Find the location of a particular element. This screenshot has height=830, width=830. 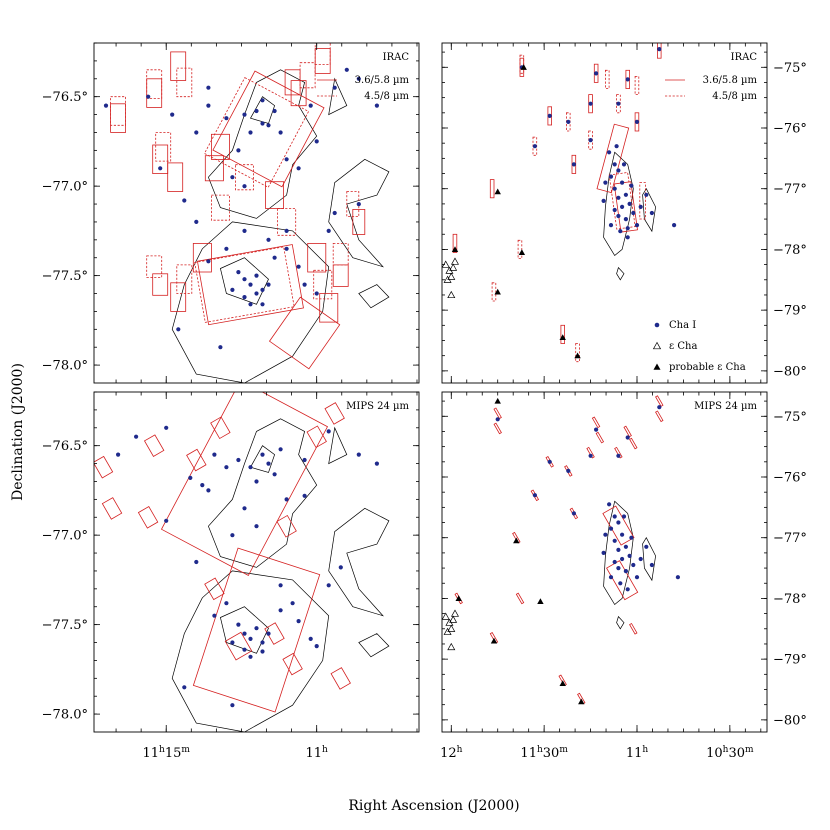

plot-area is located at coordinates (242, 562).